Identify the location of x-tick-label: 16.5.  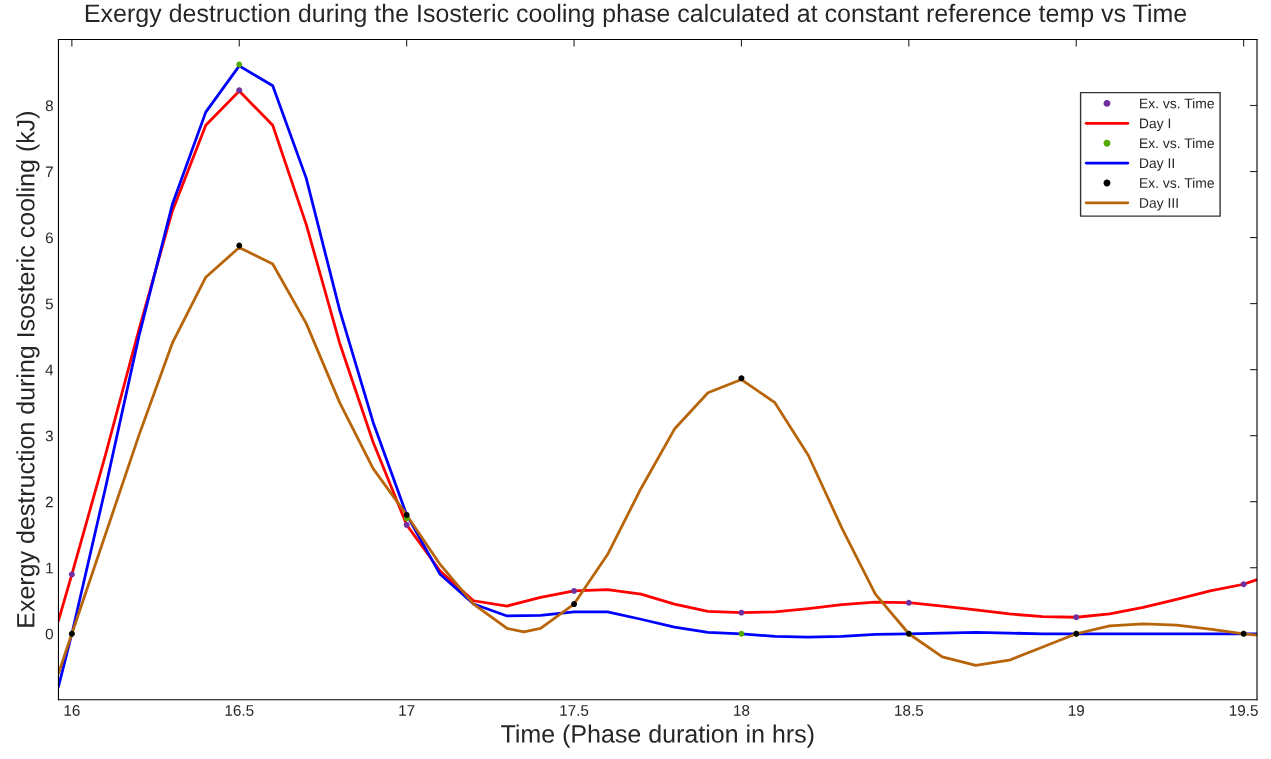
(239, 710).